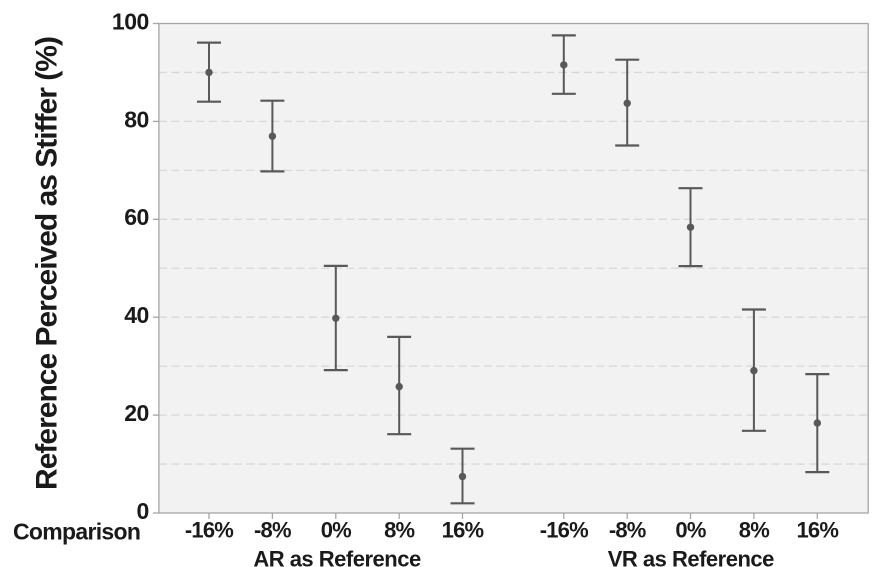 Image resolution: width=891 pixels, height=567 pixels. I want to click on svg-text: 40, so click(136, 315).